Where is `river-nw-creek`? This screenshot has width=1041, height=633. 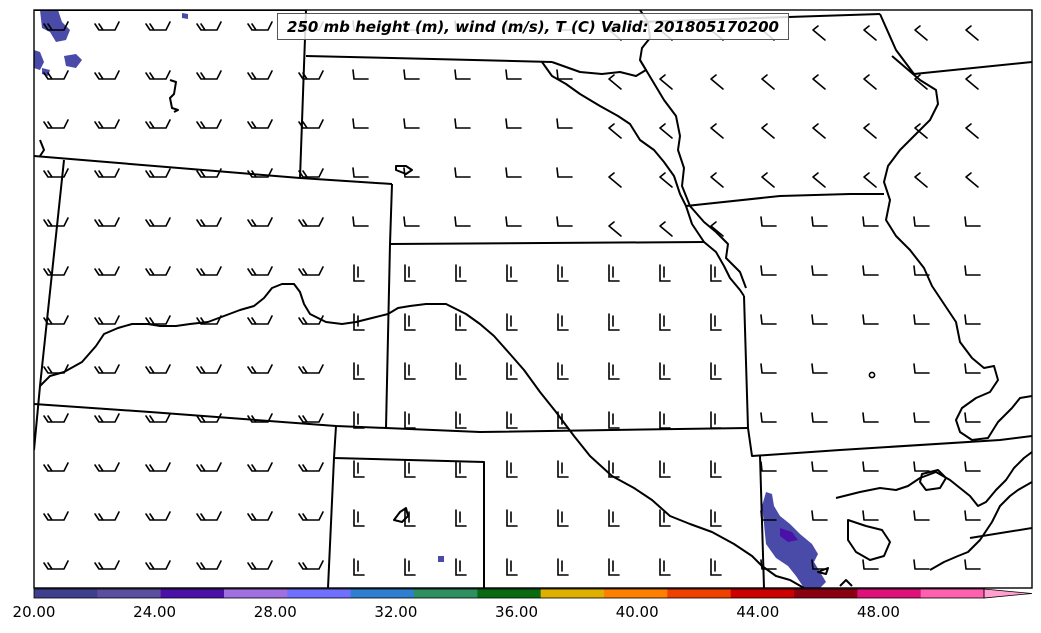
river-nw-creek is located at coordinates (42, 148).